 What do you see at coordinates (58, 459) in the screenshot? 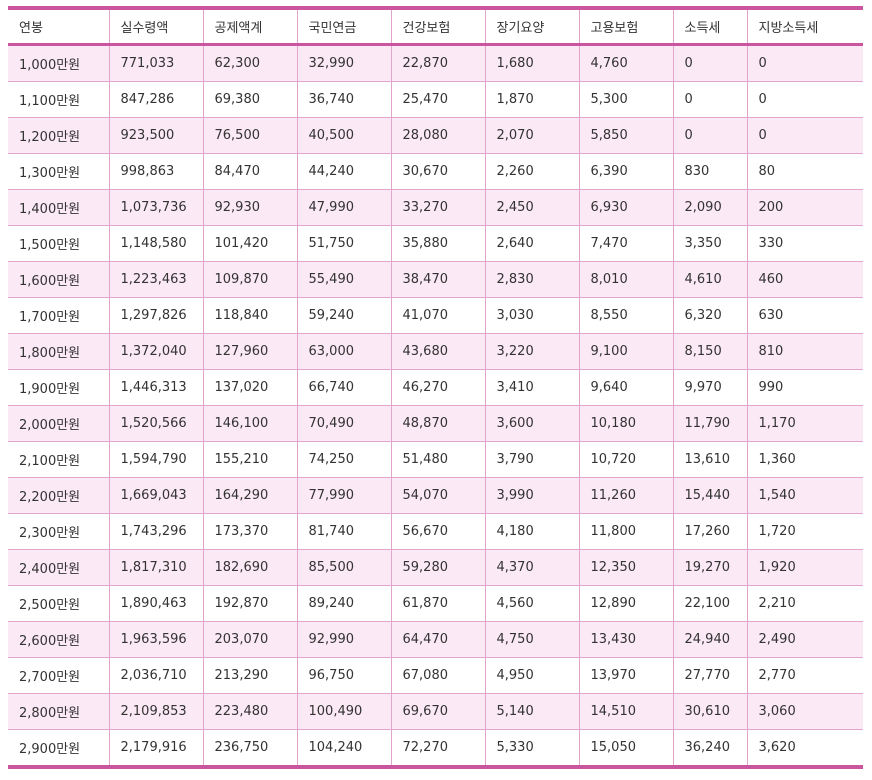
I see `cell-annual-salary: 2,100만원` at bounding box center [58, 459].